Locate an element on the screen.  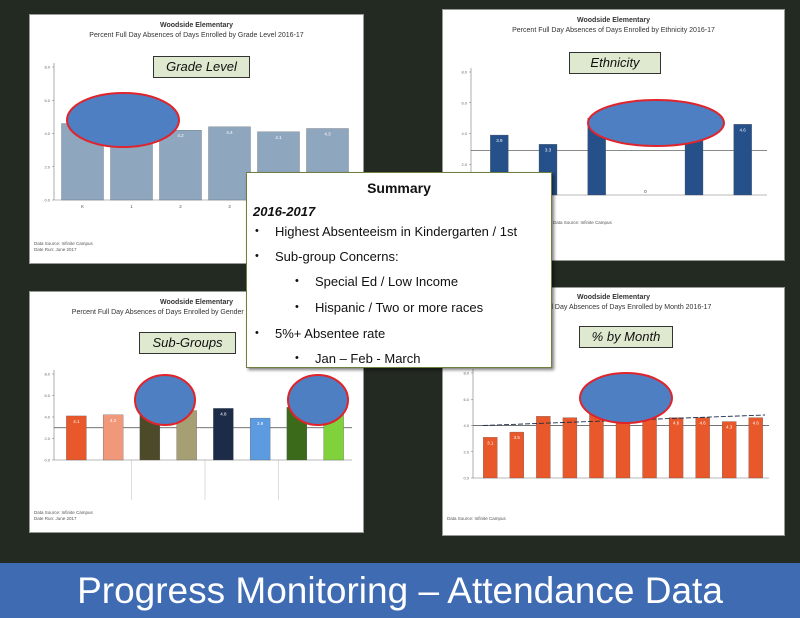
sub-groups-chart: 0.0 2.0 4.0 6.0 8.0 4.1 4.2 4.8 3.9 is located at coordinates (198, 435).